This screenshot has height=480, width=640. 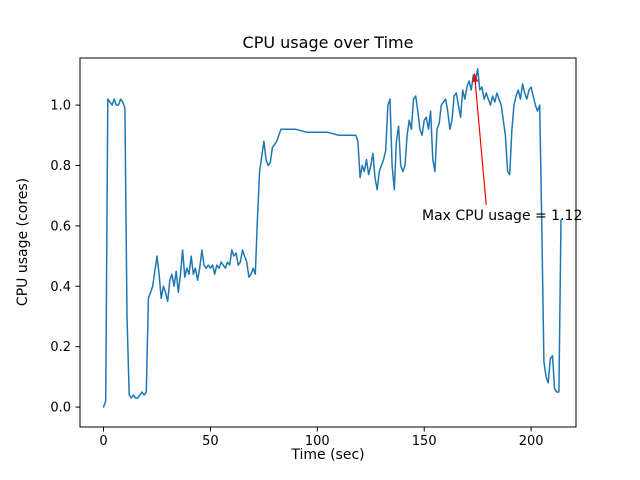 I want to click on x-tick-label: 50, so click(x=210, y=441).